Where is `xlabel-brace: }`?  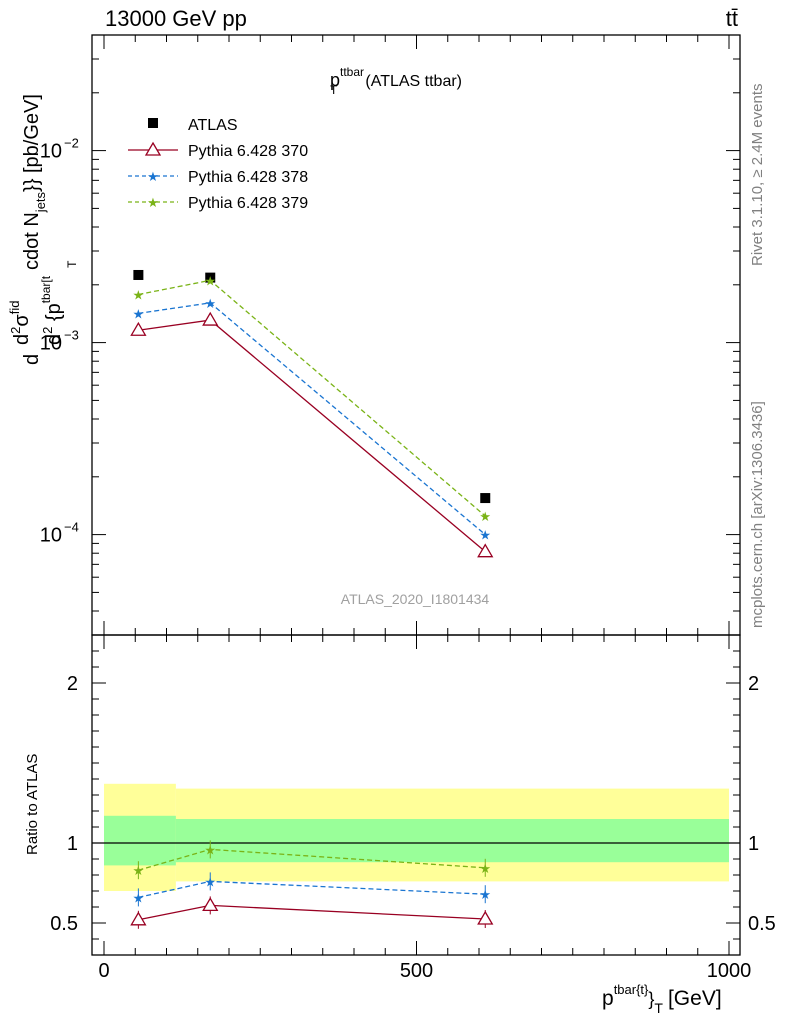
xlabel-brace: } is located at coordinates (651, 999).